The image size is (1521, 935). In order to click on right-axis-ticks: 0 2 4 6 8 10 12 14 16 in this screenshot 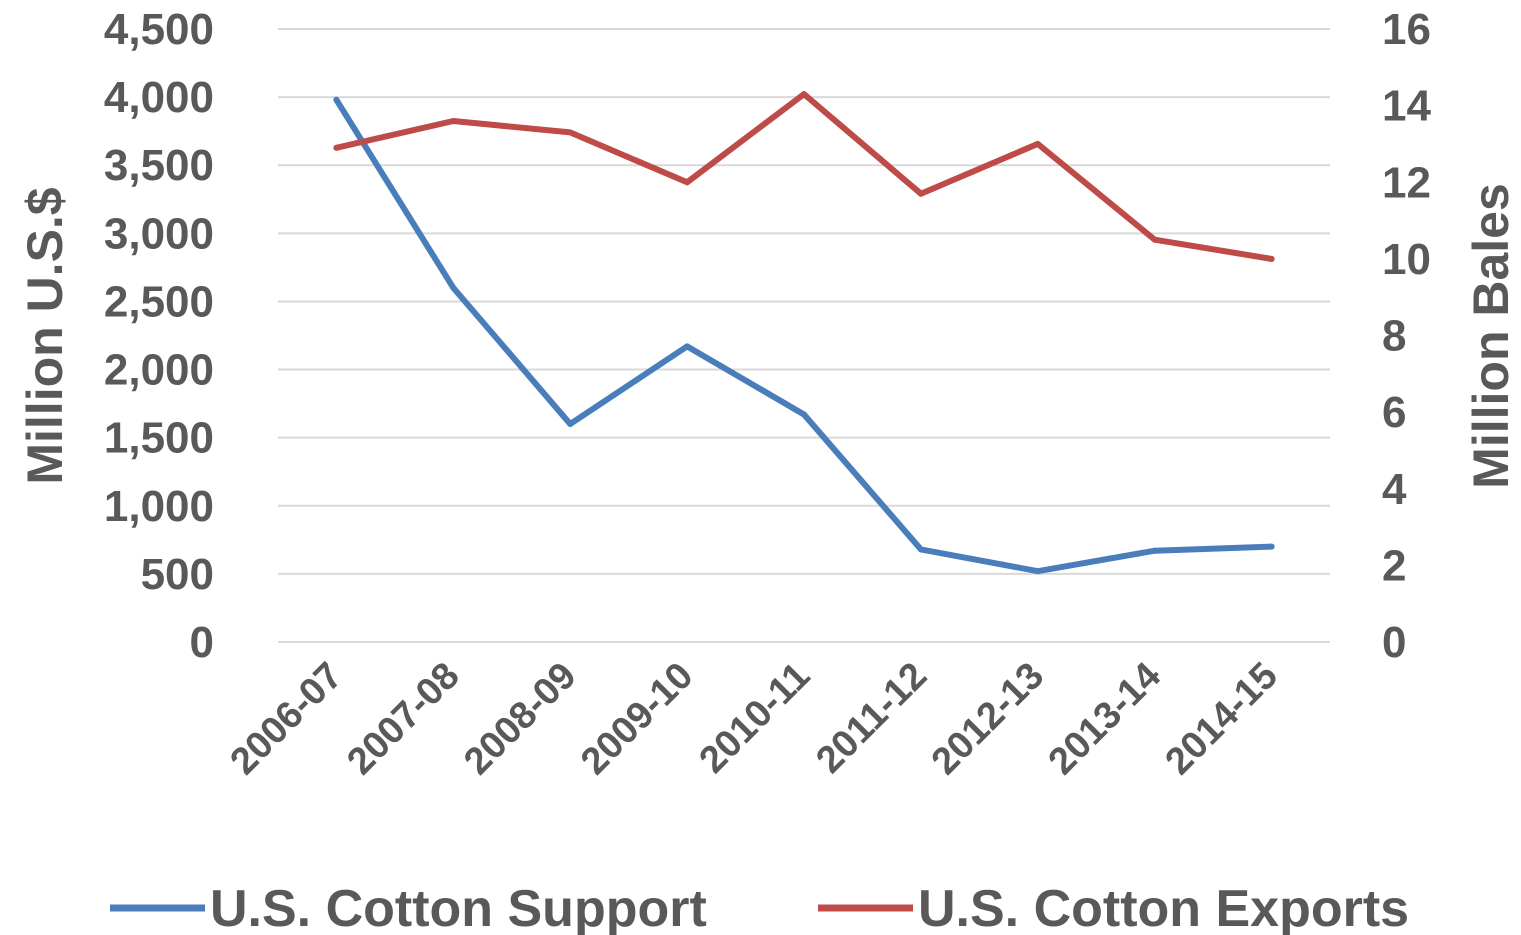, I will do `click(1406, 336)`.